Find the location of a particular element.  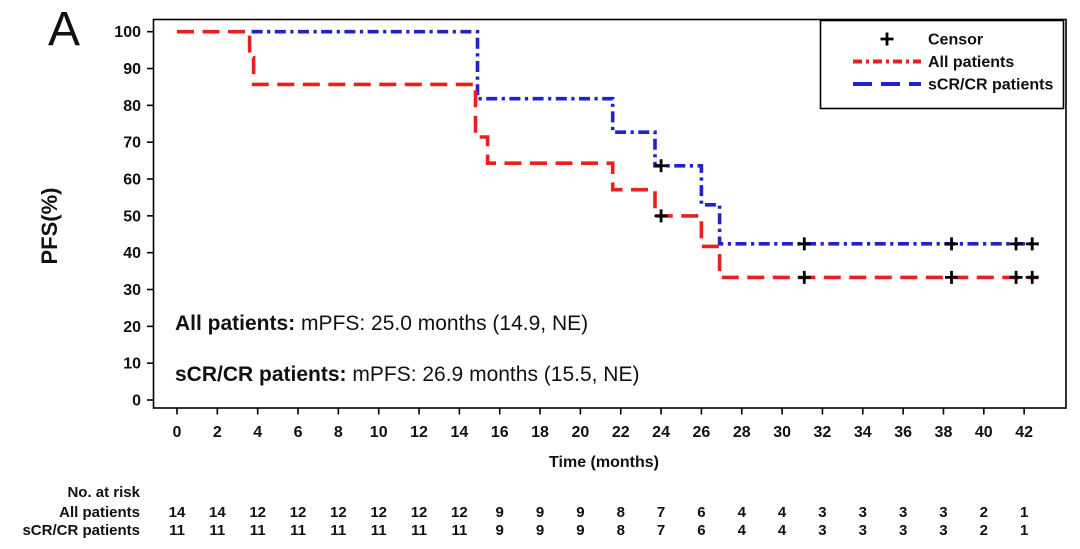

x-tick-label: 26 is located at coordinates (702, 432).